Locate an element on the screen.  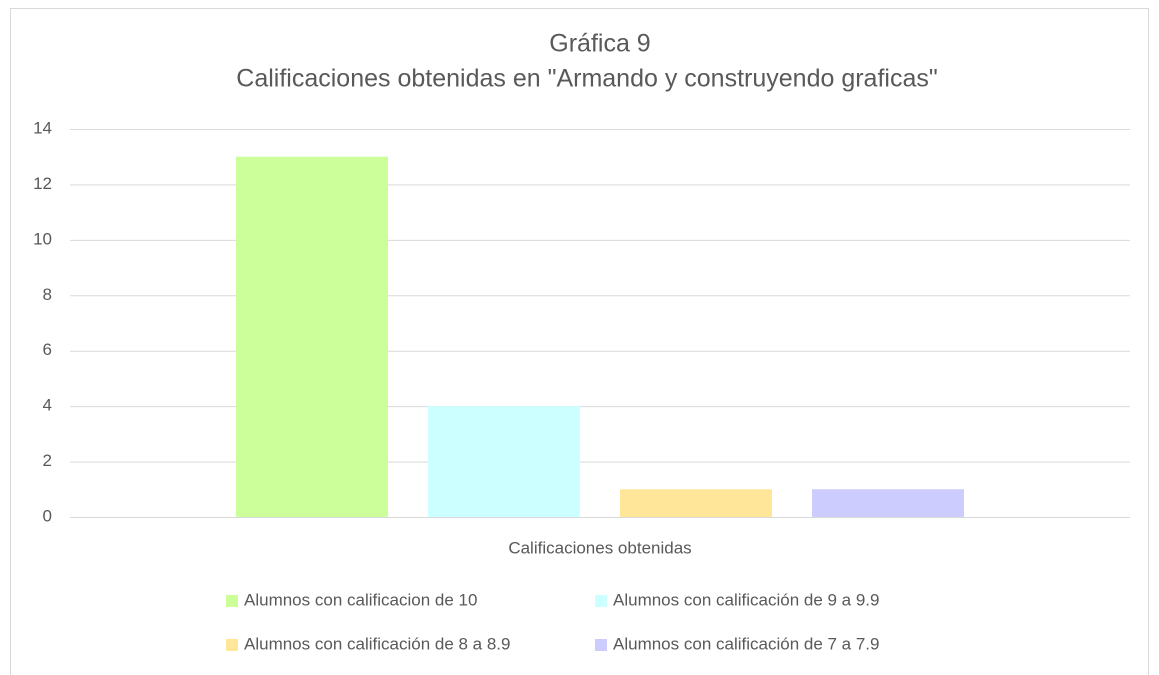
legend-label: Alumnos con calificación de 9 a 9.9 is located at coordinates (746, 599).